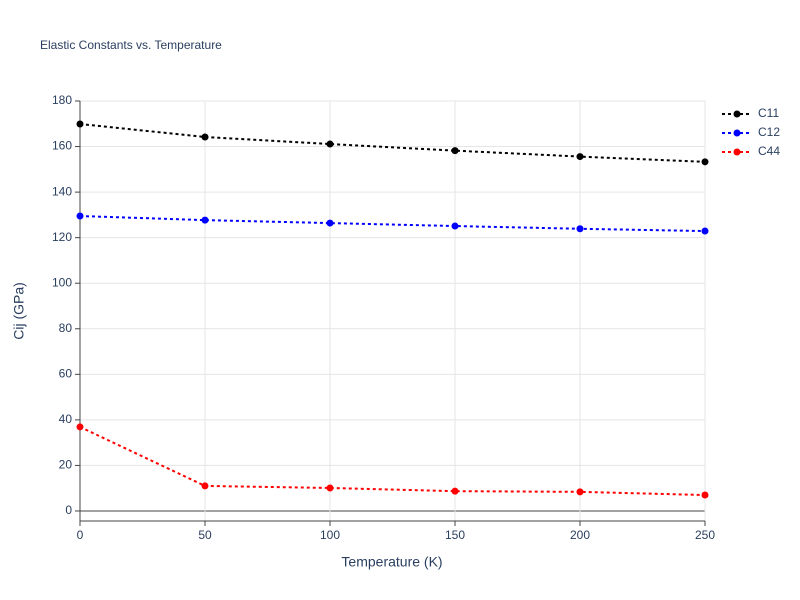 The image size is (800, 600). What do you see at coordinates (62, 237) in the screenshot?
I see `y-tick-label: 120` at bounding box center [62, 237].